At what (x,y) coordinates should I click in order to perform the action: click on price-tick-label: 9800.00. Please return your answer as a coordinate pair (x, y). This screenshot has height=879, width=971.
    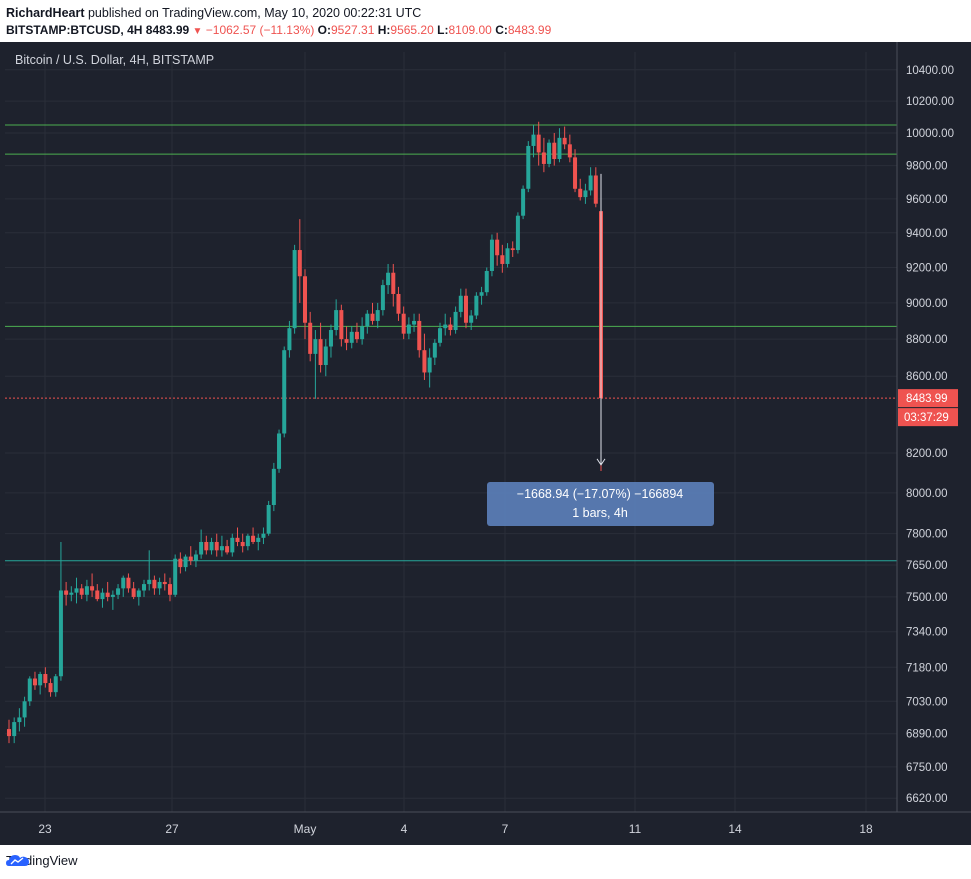
    Looking at the image, I should click on (927, 167).